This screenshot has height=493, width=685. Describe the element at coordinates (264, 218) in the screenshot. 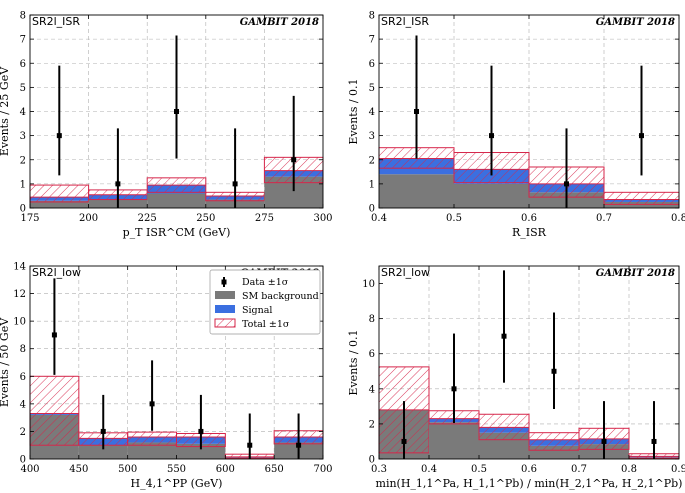

I see `x-tick-label: 275` at that location.